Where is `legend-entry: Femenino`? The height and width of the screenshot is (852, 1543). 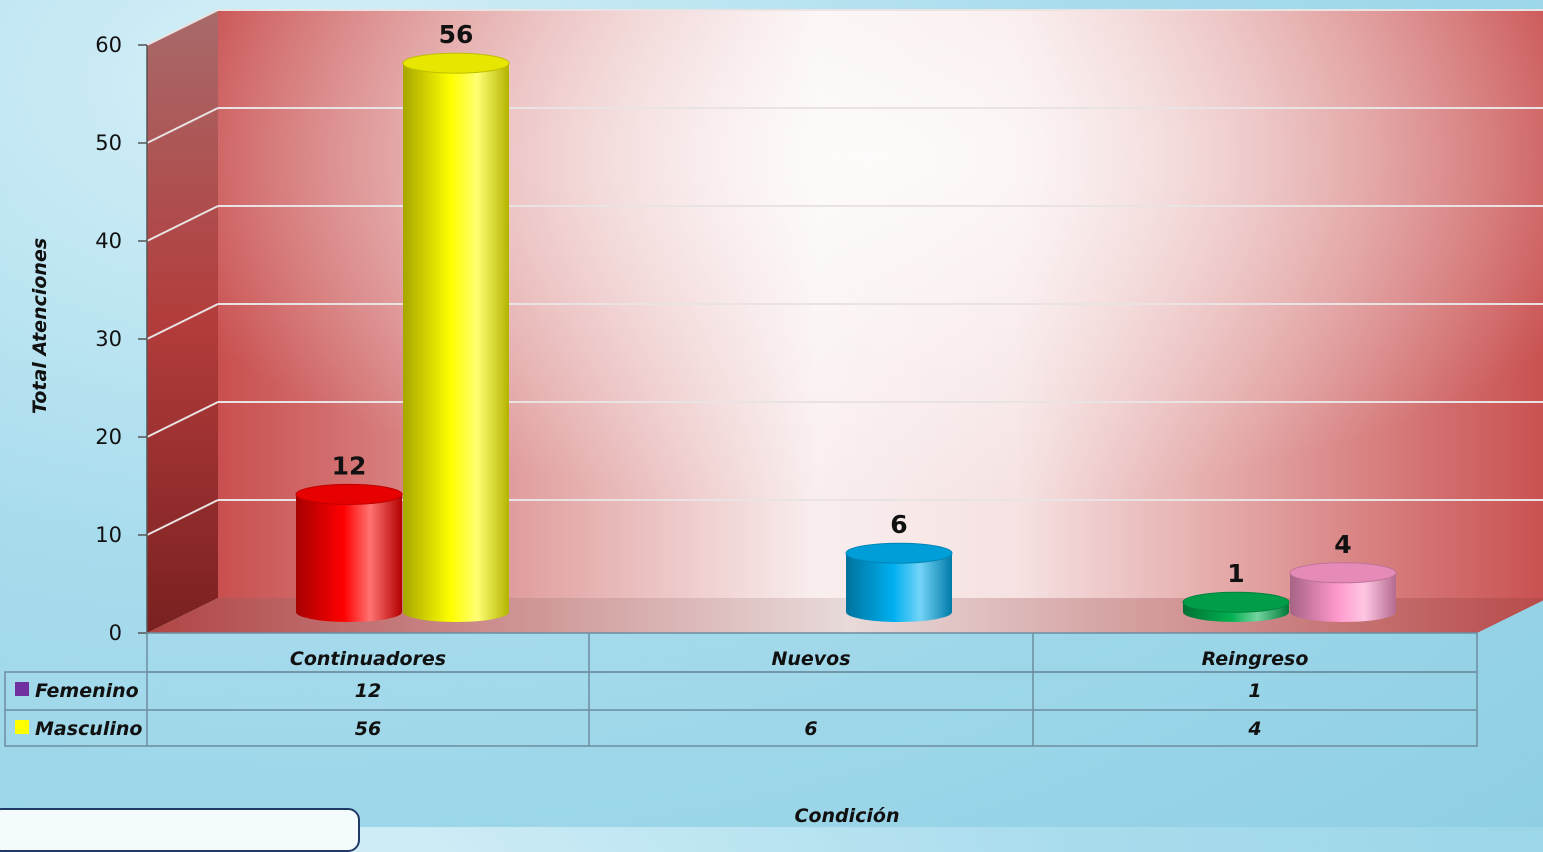
legend-entry: Femenino is located at coordinates (87, 691).